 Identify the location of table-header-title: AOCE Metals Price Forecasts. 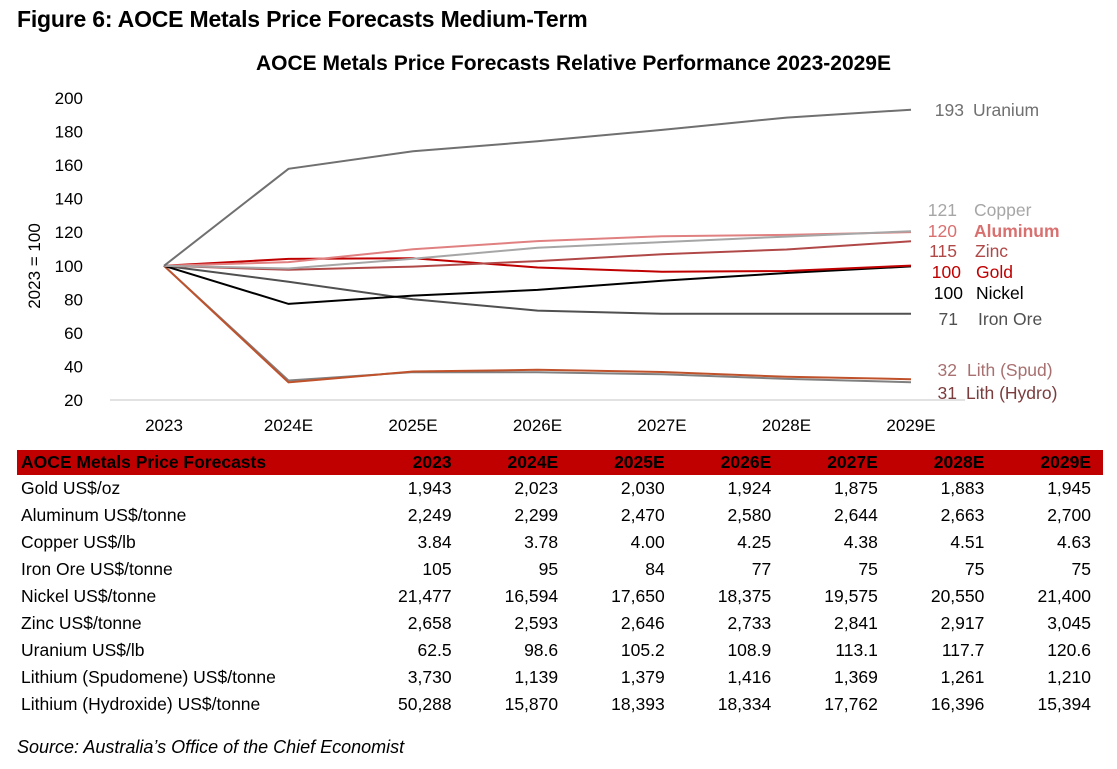
(187, 462).